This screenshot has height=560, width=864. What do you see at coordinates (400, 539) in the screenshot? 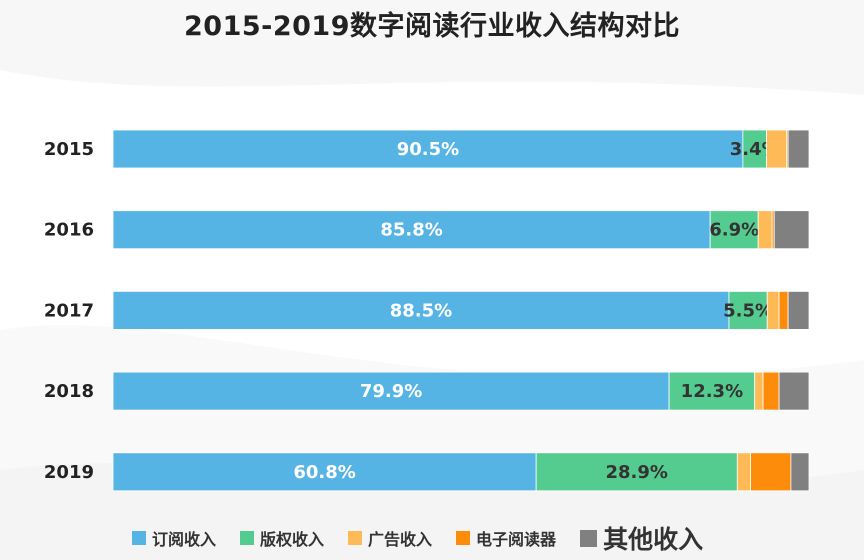
I see `legend-label: 广告收入` at bounding box center [400, 539].